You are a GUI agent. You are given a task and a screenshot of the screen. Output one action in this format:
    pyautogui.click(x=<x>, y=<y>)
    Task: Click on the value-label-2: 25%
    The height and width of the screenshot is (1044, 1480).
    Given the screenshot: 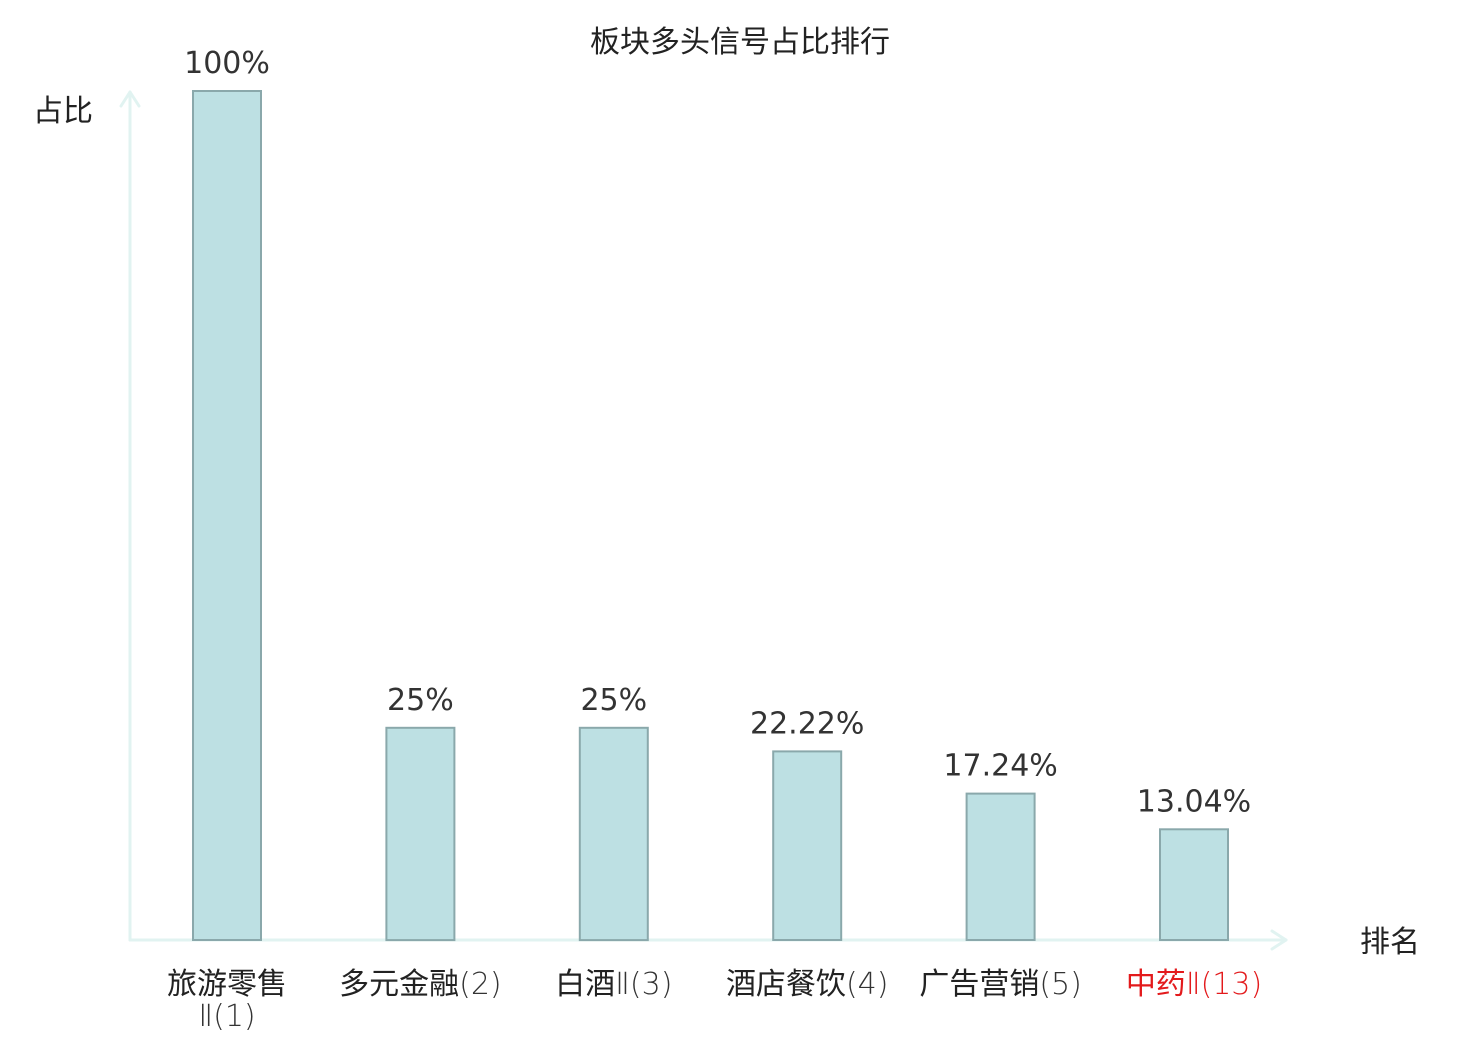 What is the action you would take?
    pyautogui.click(x=420, y=700)
    